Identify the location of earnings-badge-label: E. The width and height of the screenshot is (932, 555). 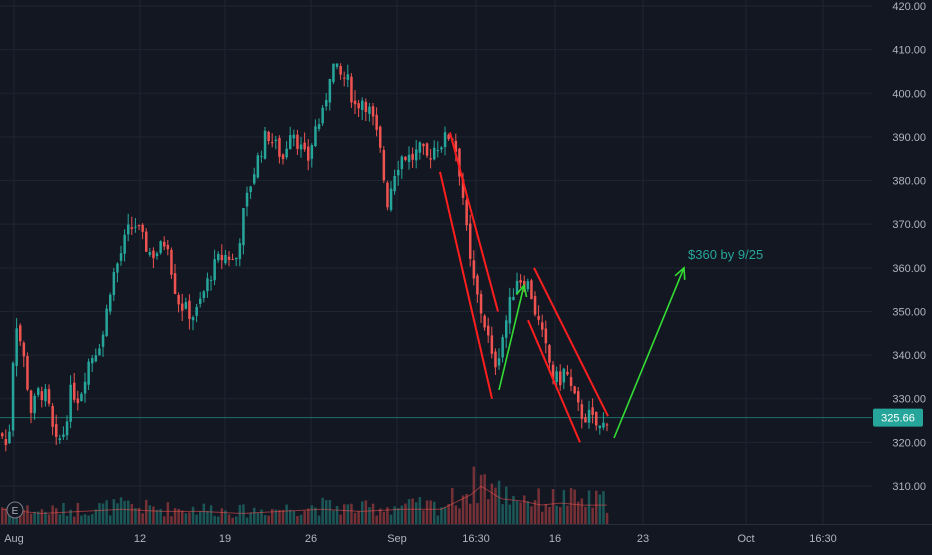
(15, 511).